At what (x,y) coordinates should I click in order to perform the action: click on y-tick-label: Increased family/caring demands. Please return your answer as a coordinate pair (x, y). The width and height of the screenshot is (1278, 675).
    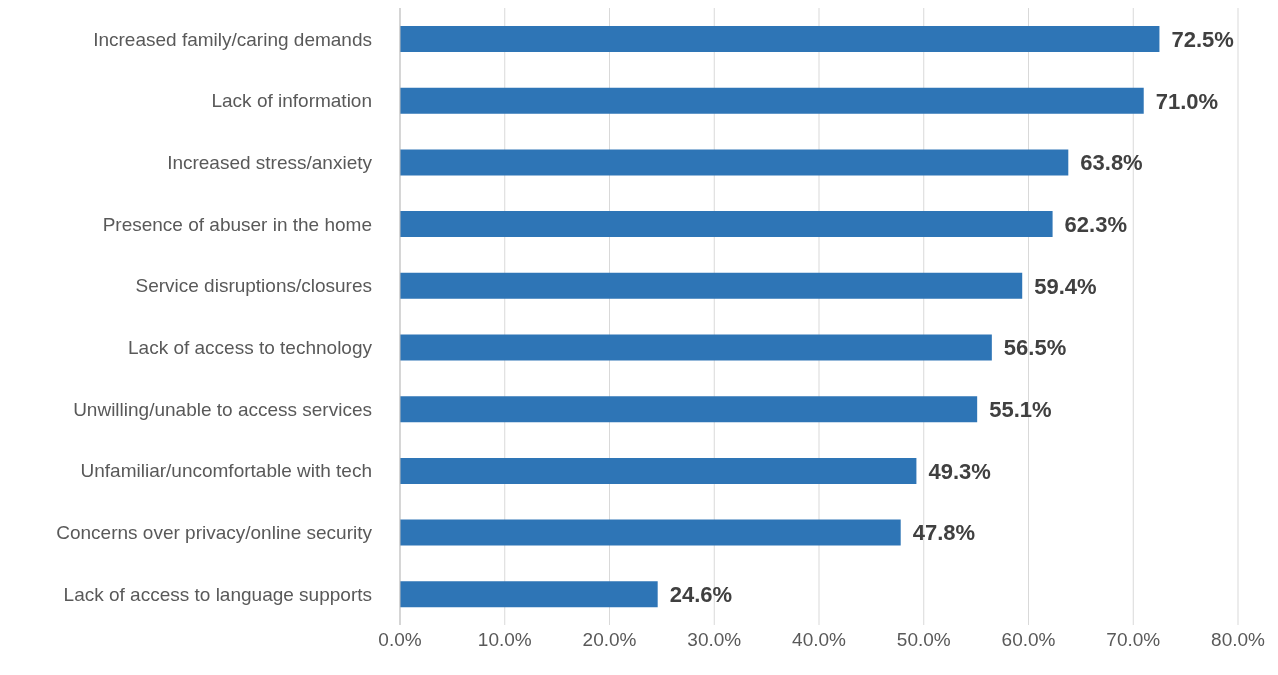
    Looking at the image, I should click on (232, 39).